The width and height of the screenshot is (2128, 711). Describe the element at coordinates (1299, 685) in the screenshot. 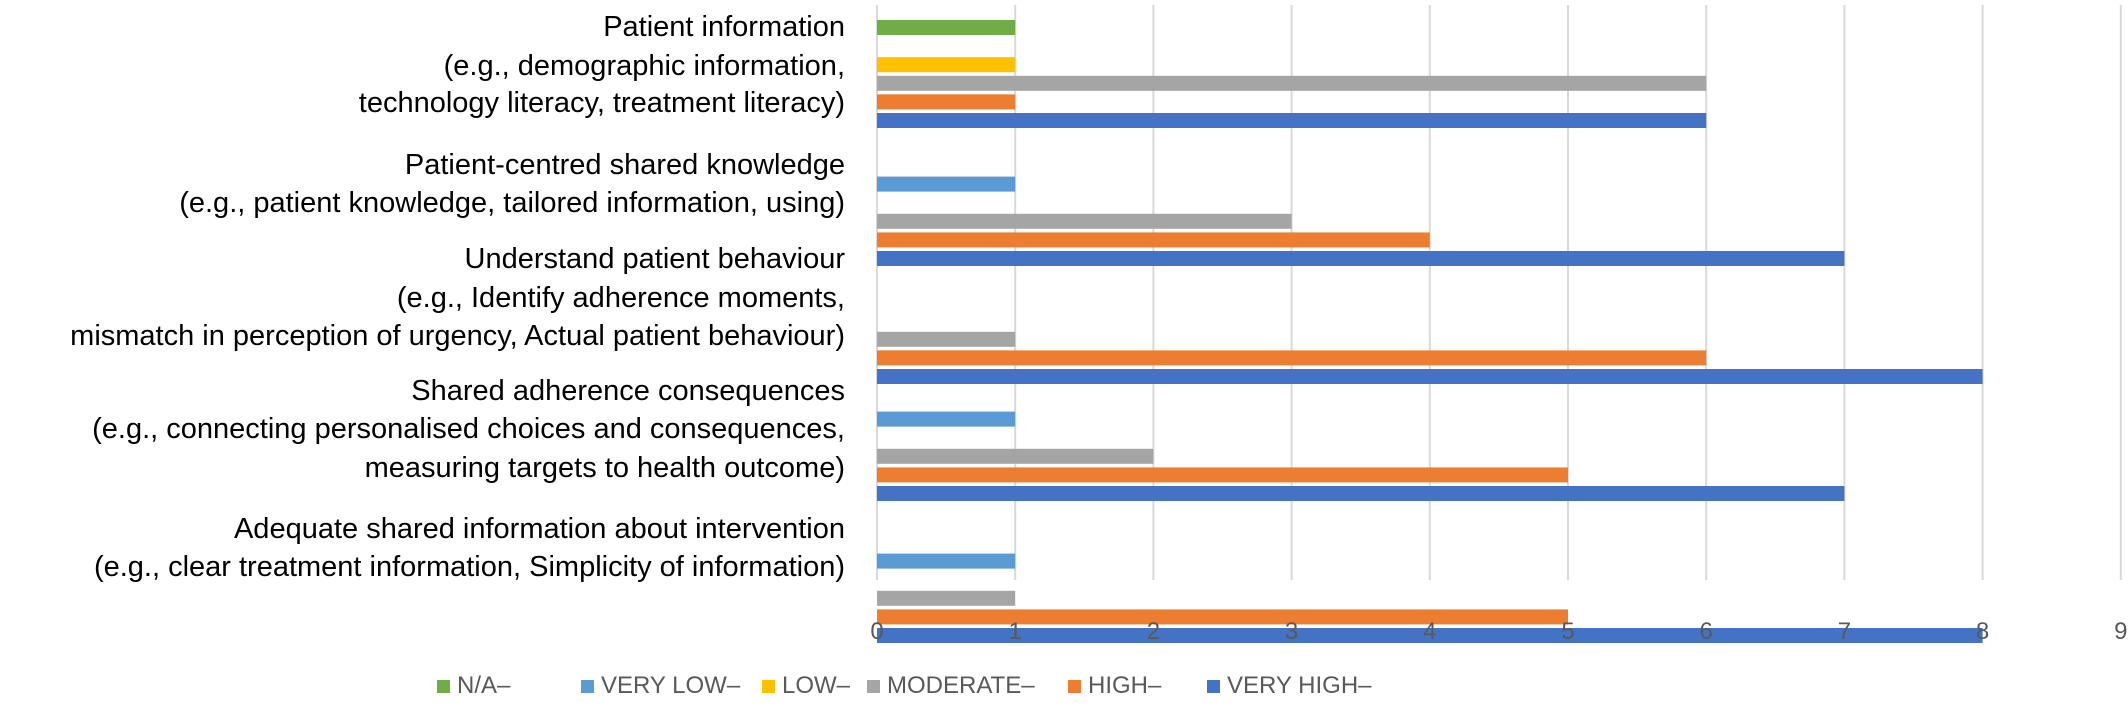

I see `legend-label-6: VERY HIGH–` at that location.